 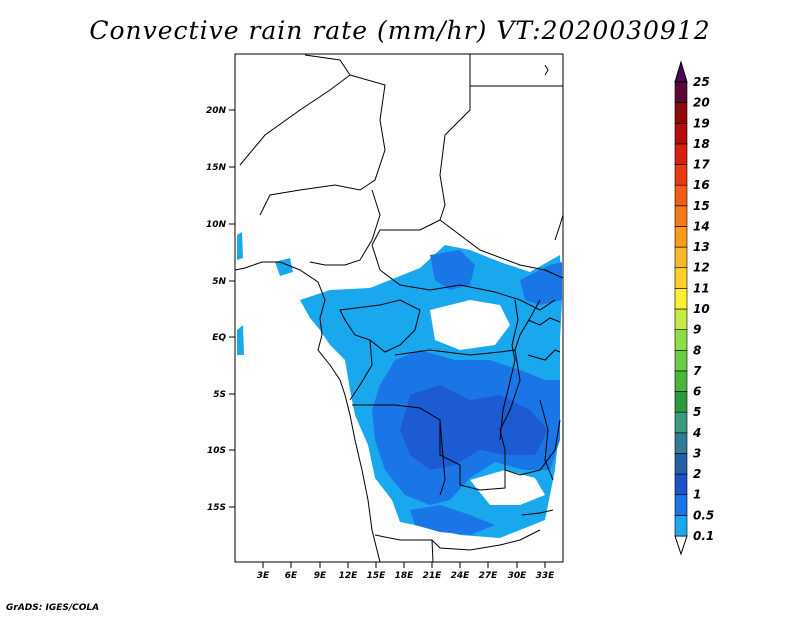 What do you see at coordinates (216, 225) in the screenshot?
I see `lat-label: 10N` at bounding box center [216, 225].